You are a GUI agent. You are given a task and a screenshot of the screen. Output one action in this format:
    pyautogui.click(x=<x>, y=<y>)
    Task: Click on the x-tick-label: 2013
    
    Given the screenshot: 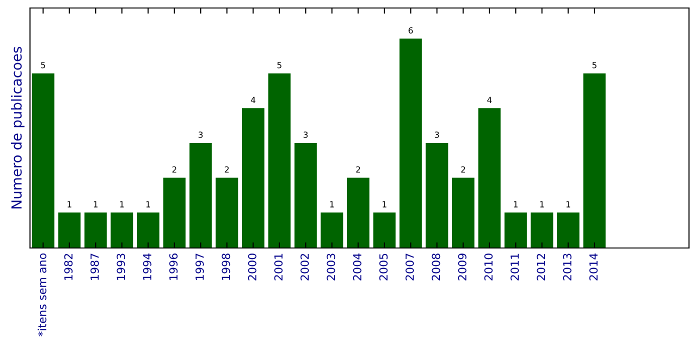 What is the action you would take?
    pyautogui.click(x=567, y=267)
    